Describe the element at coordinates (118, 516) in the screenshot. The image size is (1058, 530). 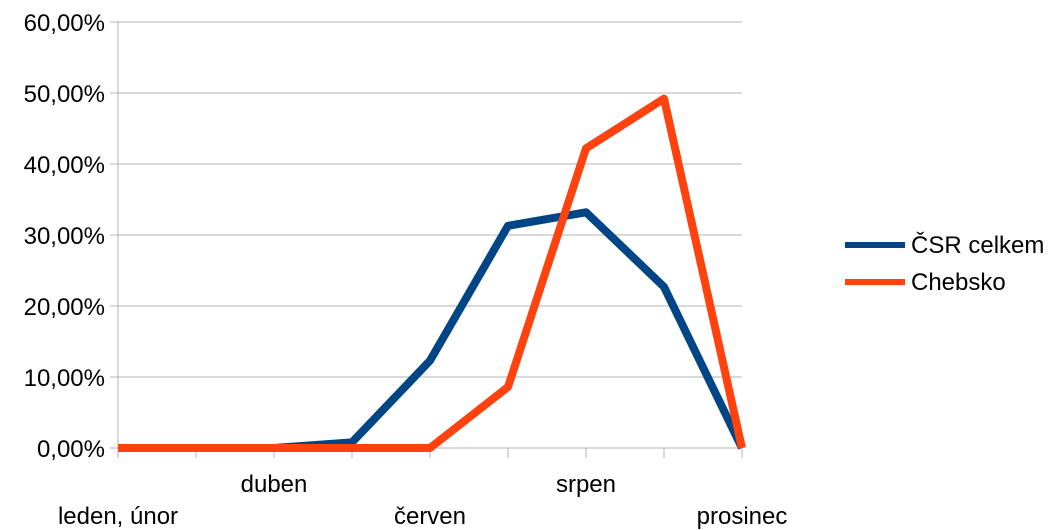
I see `x-tick-label: leden, únor` at that location.